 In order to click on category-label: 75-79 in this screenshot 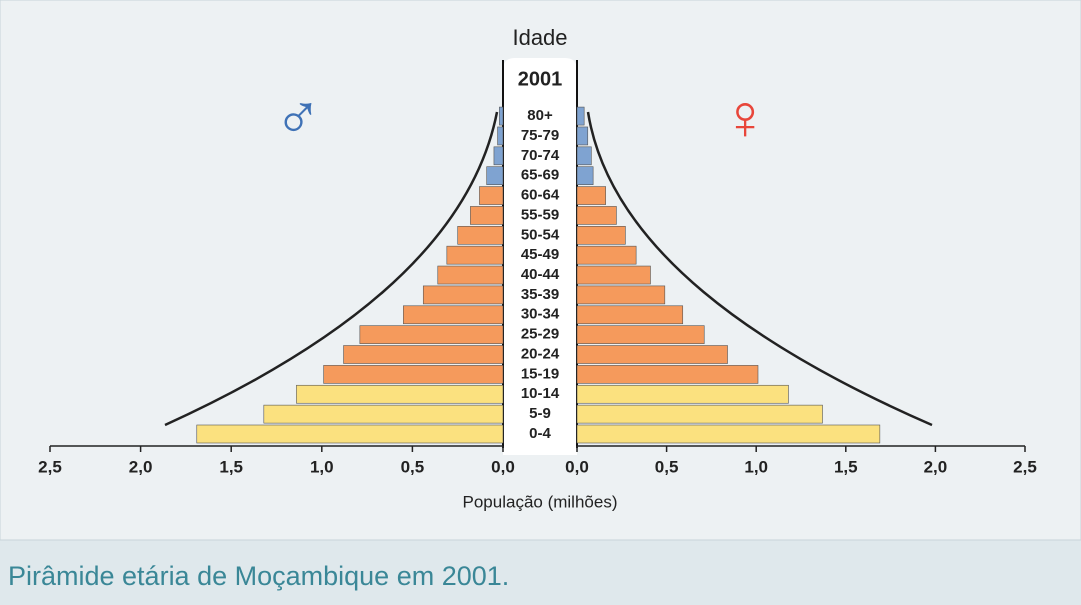, I will do `click(540, 135)`.